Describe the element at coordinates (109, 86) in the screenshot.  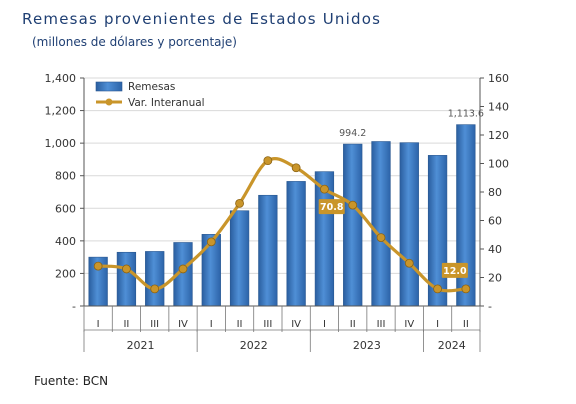
I see `legend-bar-swatch` at that location.